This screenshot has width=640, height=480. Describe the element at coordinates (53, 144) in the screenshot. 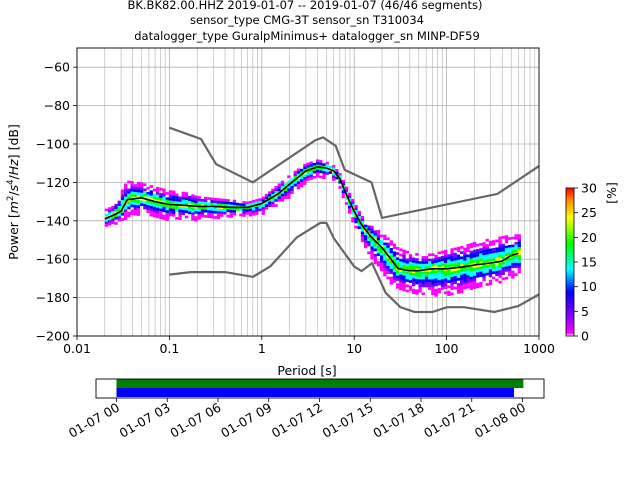

I see `y-tick-label: −100` at that location.